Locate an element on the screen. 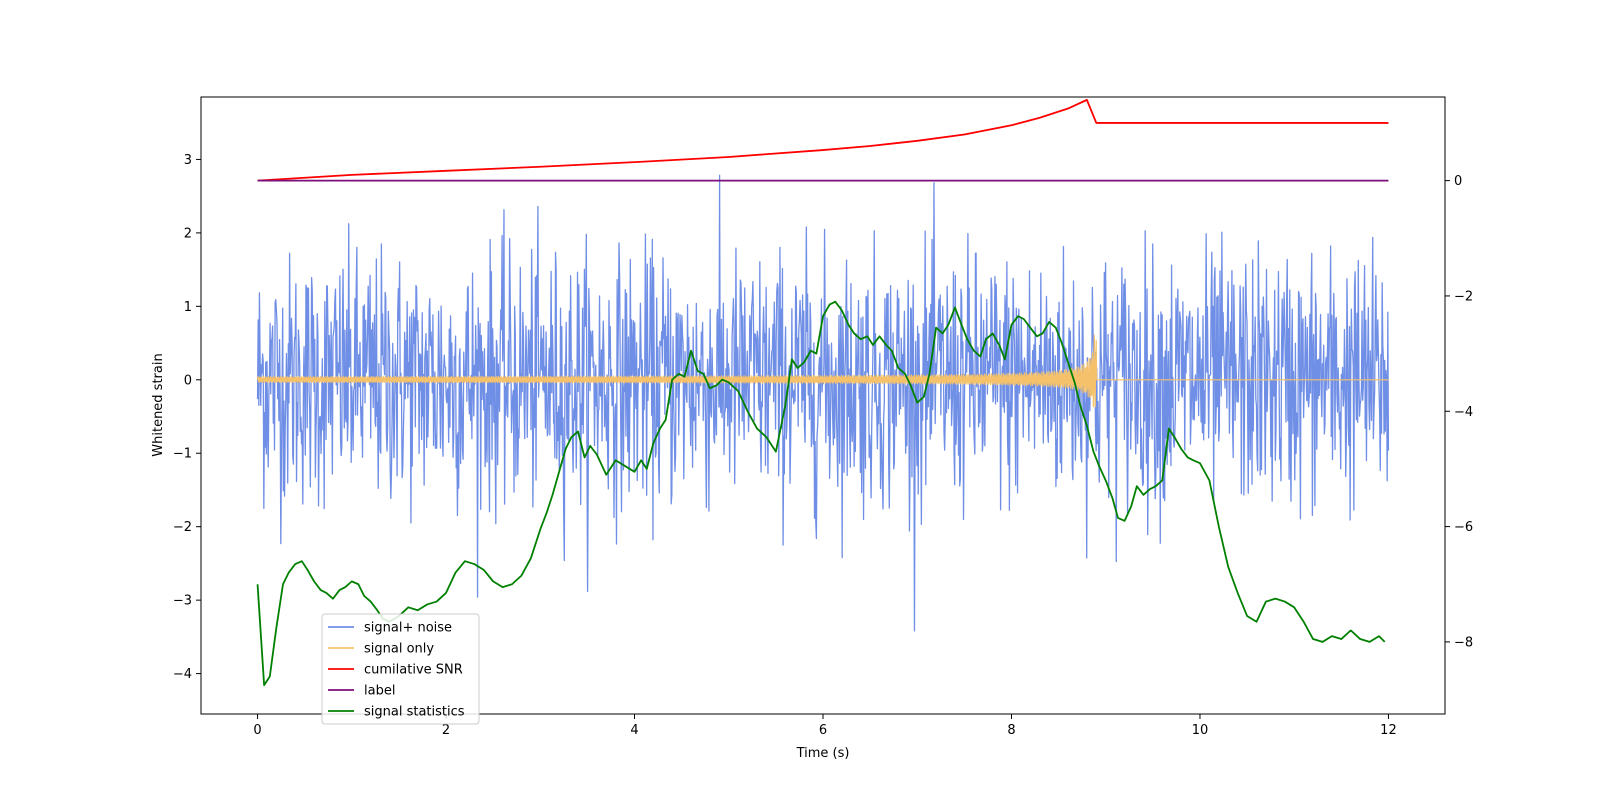 This screenshot has height=800, width=1600. y-tick-label: −1 is located at coordinates (182, 454).